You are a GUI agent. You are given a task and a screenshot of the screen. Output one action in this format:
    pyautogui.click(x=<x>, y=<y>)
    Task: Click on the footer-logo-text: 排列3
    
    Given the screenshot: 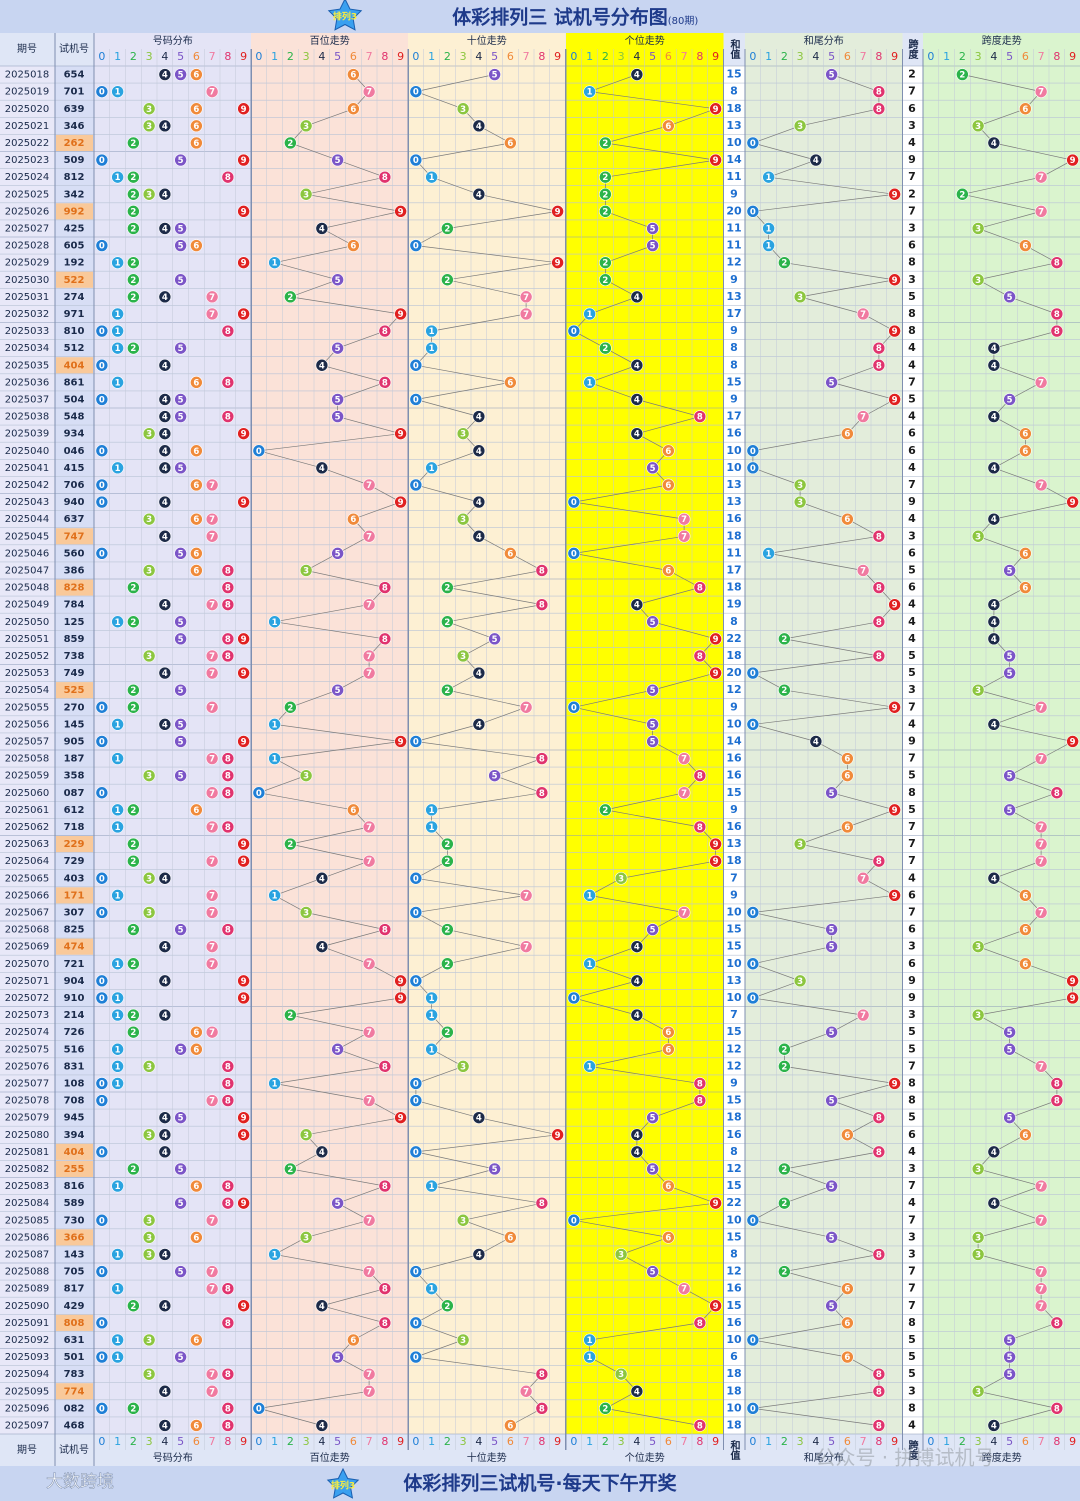 What is the action you would take?
    pyautogui.click(x=343, y=1486)
    